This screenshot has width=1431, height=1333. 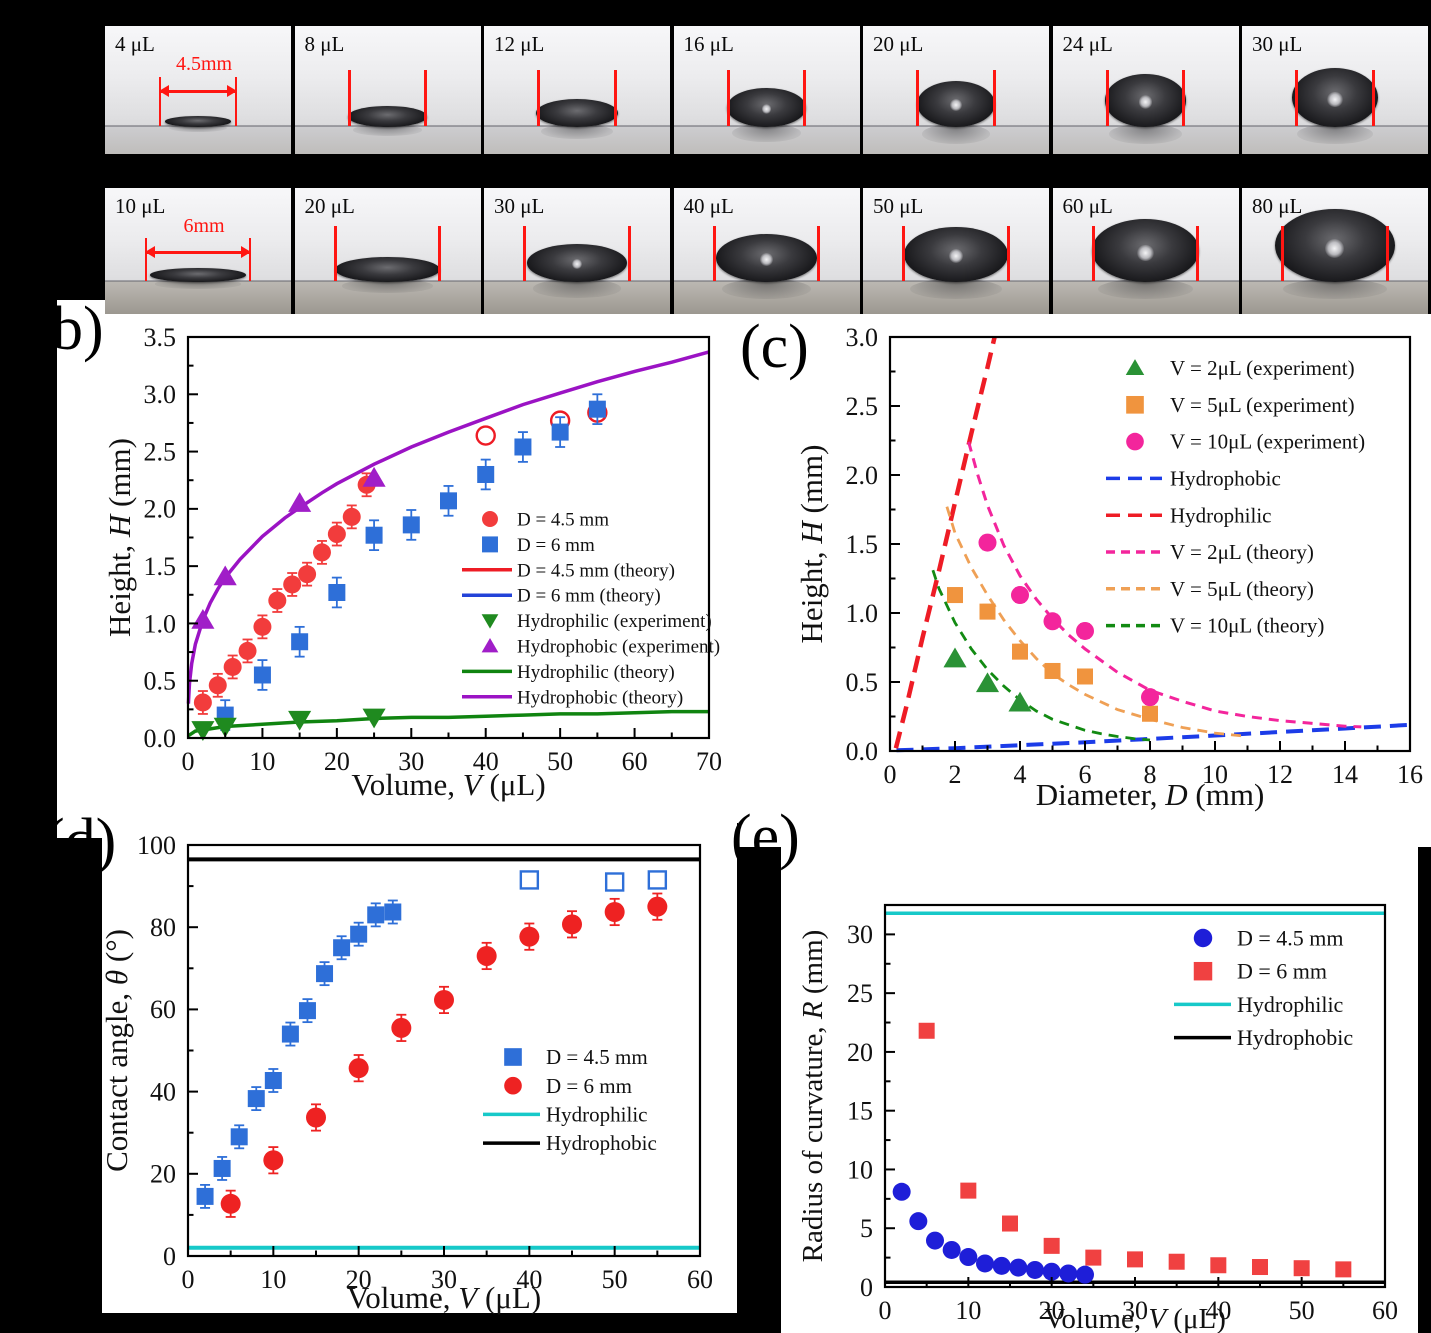 I want to click on svg-text: 16, so click(x=1410, y=774).